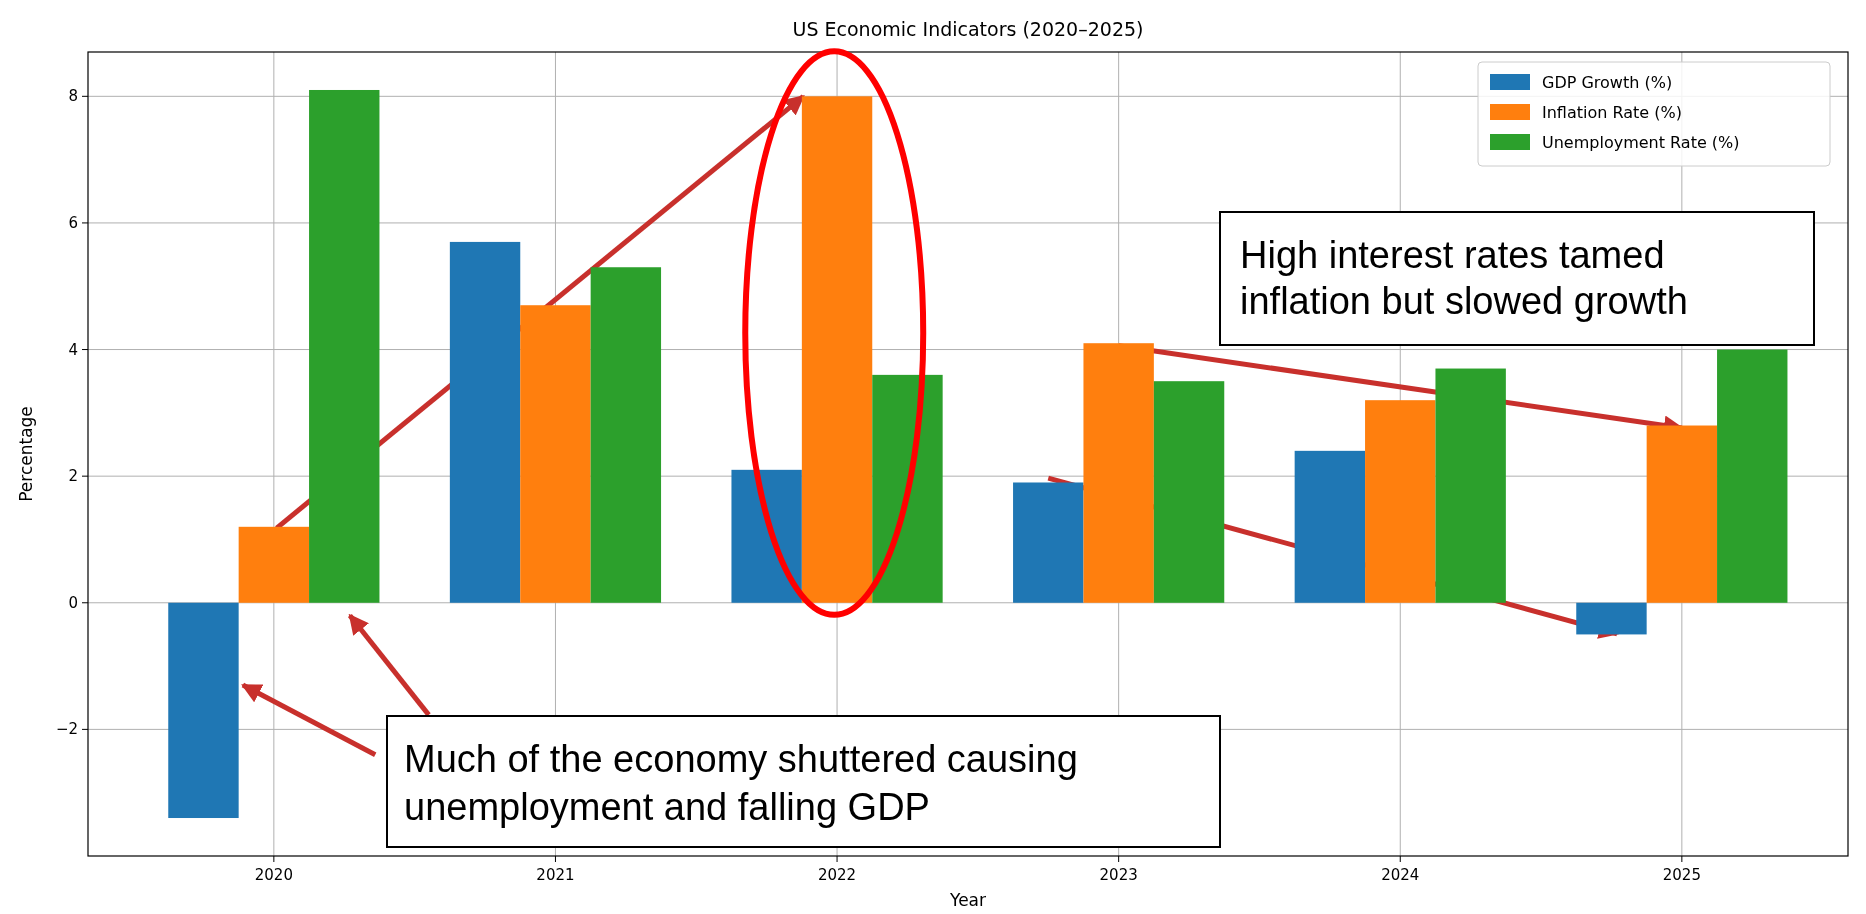  What do you see at coordinates (73, 476) in the screenshot?
I see `y-tick-label: 2` at bounding box center [73, 476].